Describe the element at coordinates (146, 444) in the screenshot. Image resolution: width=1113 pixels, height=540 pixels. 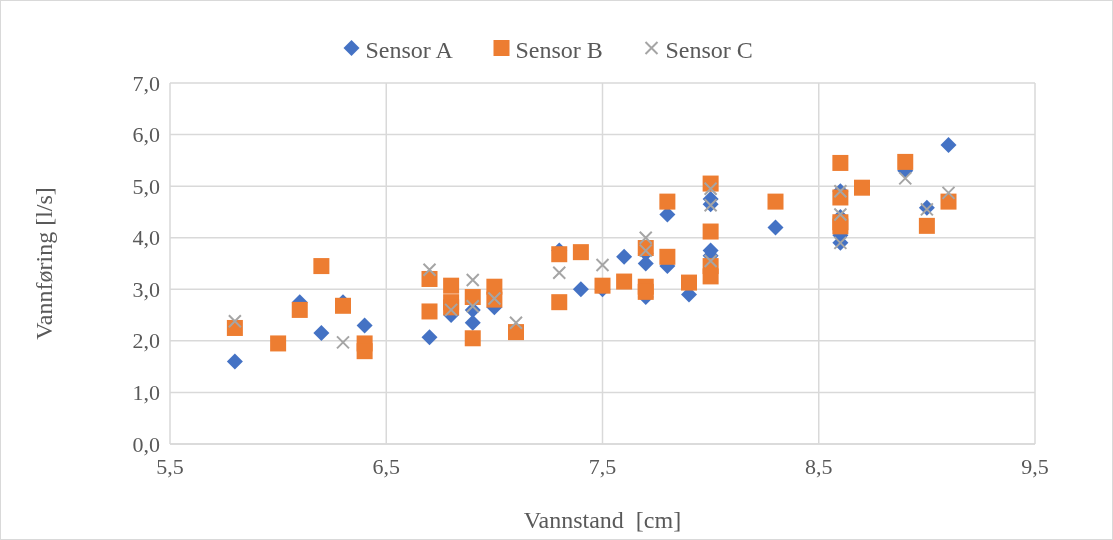
I see `y-tick-label: 0,0` at that location.